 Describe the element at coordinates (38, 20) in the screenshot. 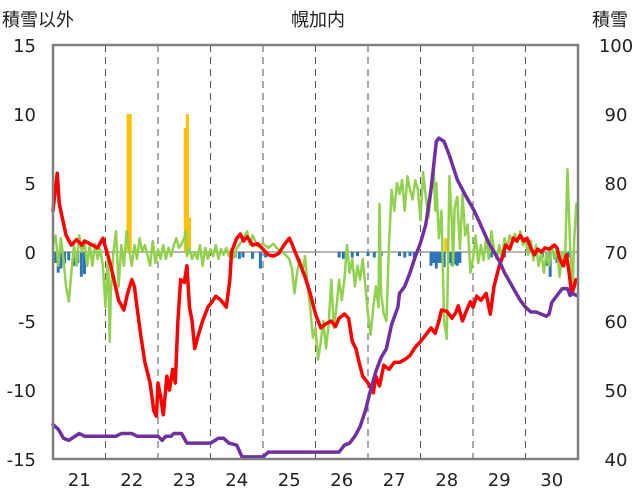

I see `left-axis-label: 積雪以外` at that location.